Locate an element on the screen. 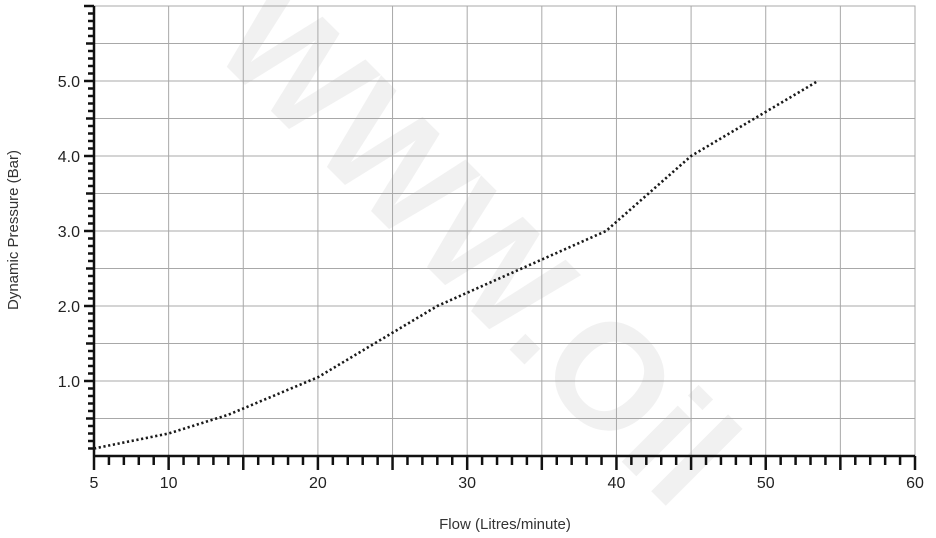 The image size is (936, 538). x-tick-label: 10 is located at coordinates (169, 483).